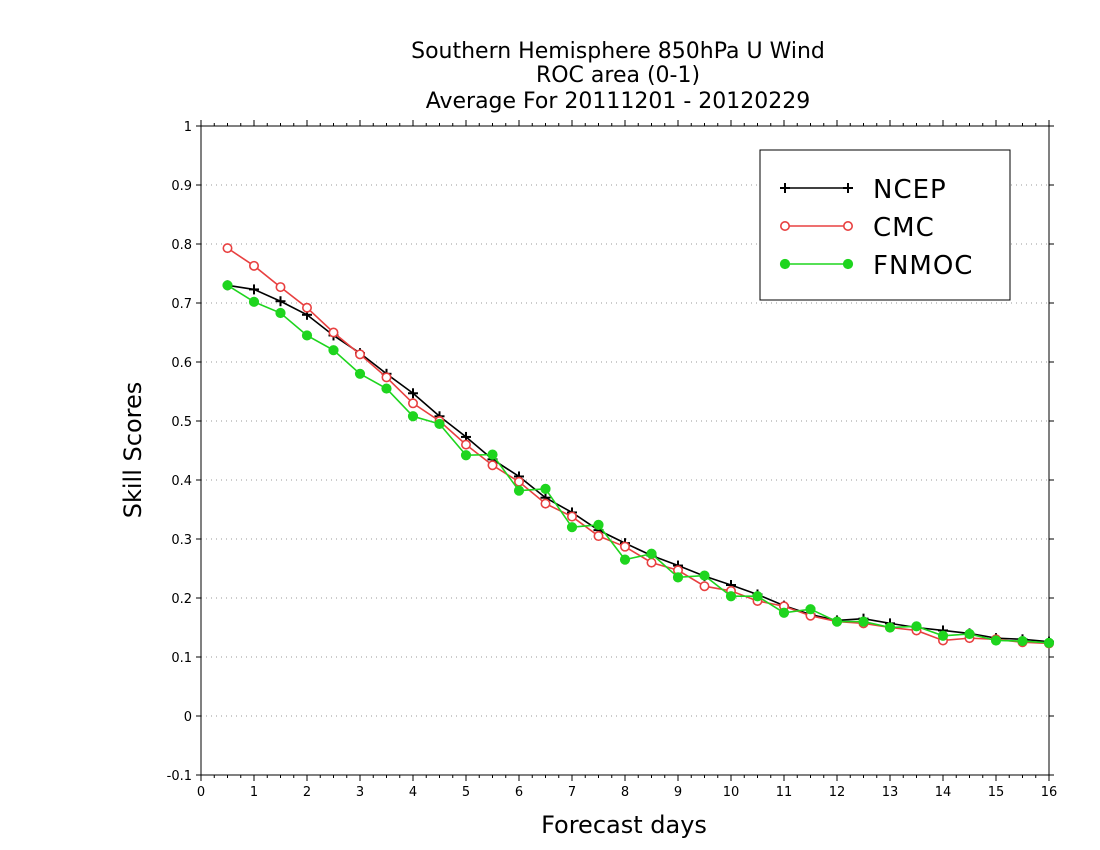 Image resolution: width=1100 pixels, height=850 pixels. What do you see at coordinates (466, 792) in the screenshot?
I see `x-tick-label: 5` at bounding box center [466, 792].